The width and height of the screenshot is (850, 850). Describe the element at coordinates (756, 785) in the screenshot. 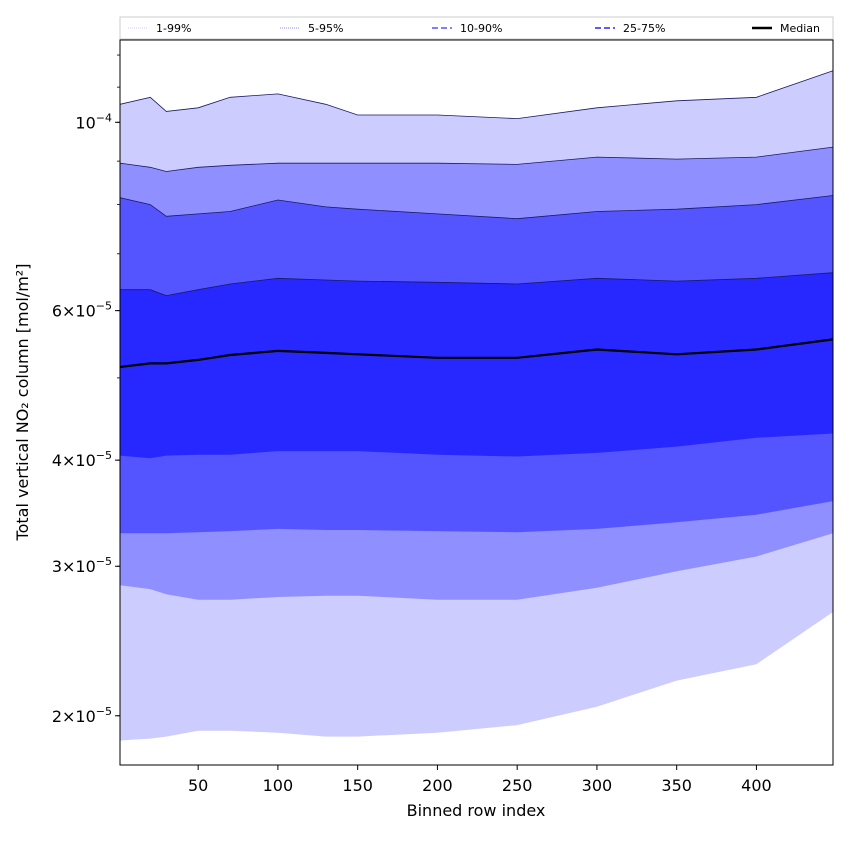

I see `x-tick-label-400: 400` at that location.